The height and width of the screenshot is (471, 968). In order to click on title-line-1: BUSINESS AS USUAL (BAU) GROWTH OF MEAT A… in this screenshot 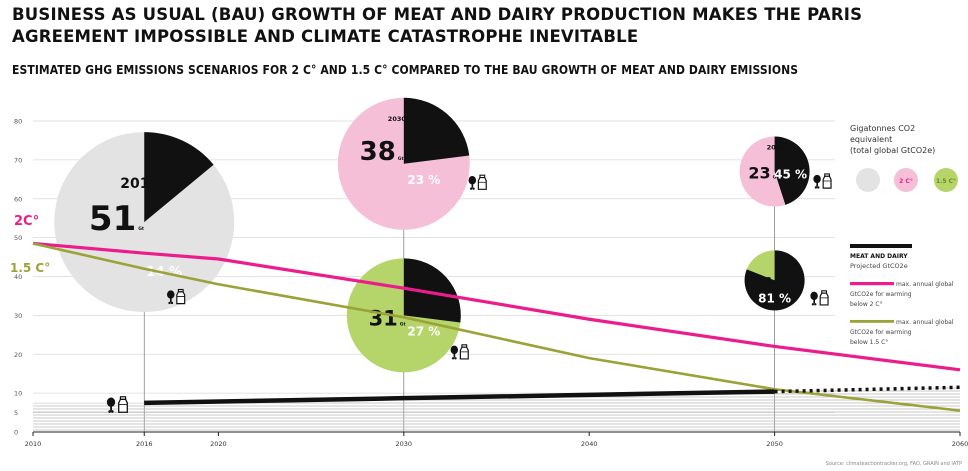, I will do `click(437, 14)`.